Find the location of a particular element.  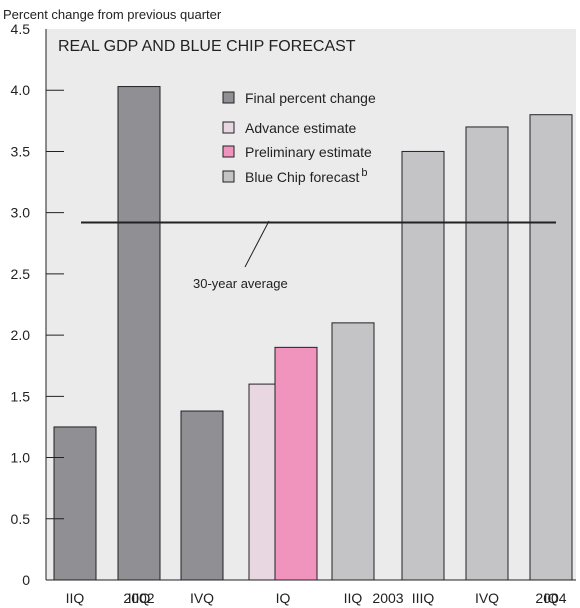

x-tick-label-4: IIQ is located at coordinates (353, 598).